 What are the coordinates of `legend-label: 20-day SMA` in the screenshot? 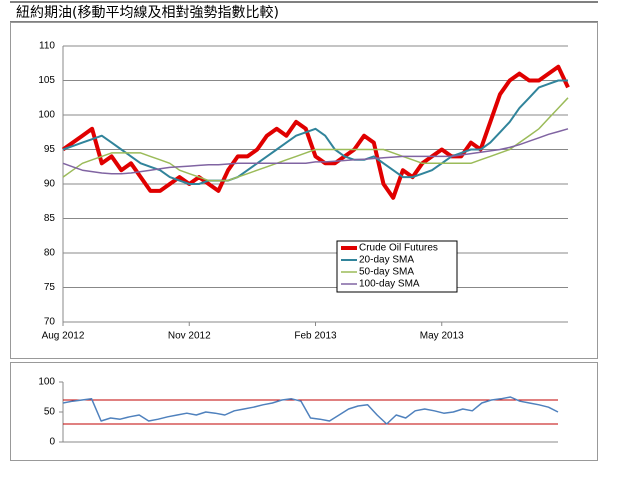 It's located at (386, 260).